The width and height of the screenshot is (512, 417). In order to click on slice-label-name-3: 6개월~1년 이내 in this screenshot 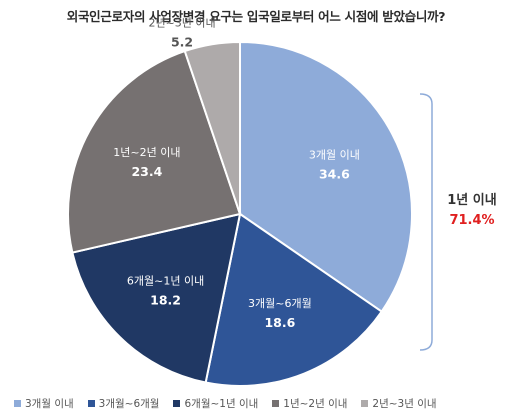, I will do `click(165, 280)`.